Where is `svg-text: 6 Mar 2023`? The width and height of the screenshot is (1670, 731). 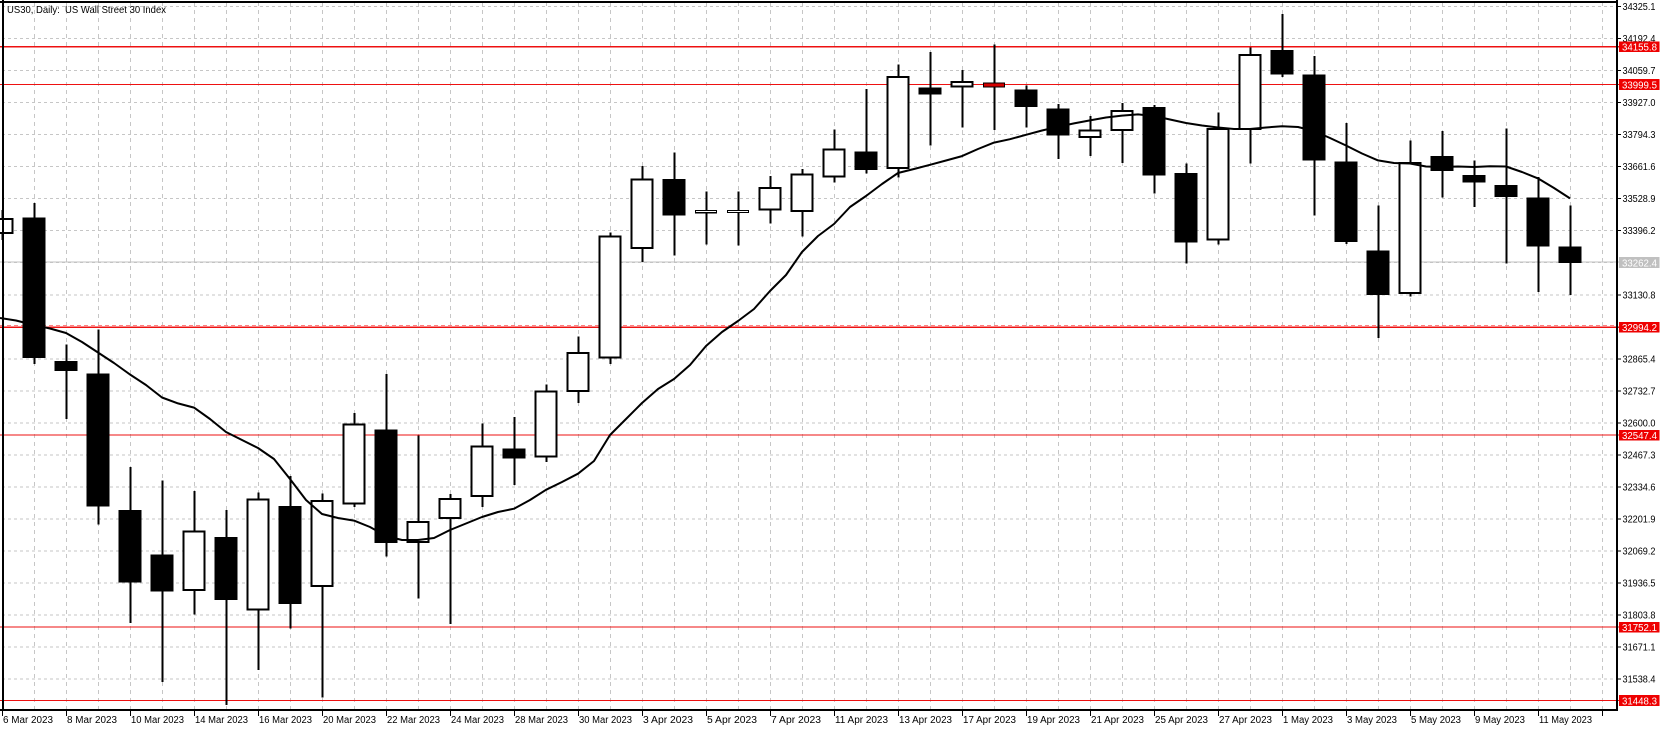 svg-text: 6 Mar 2023 is located at coordinates (28, 720).